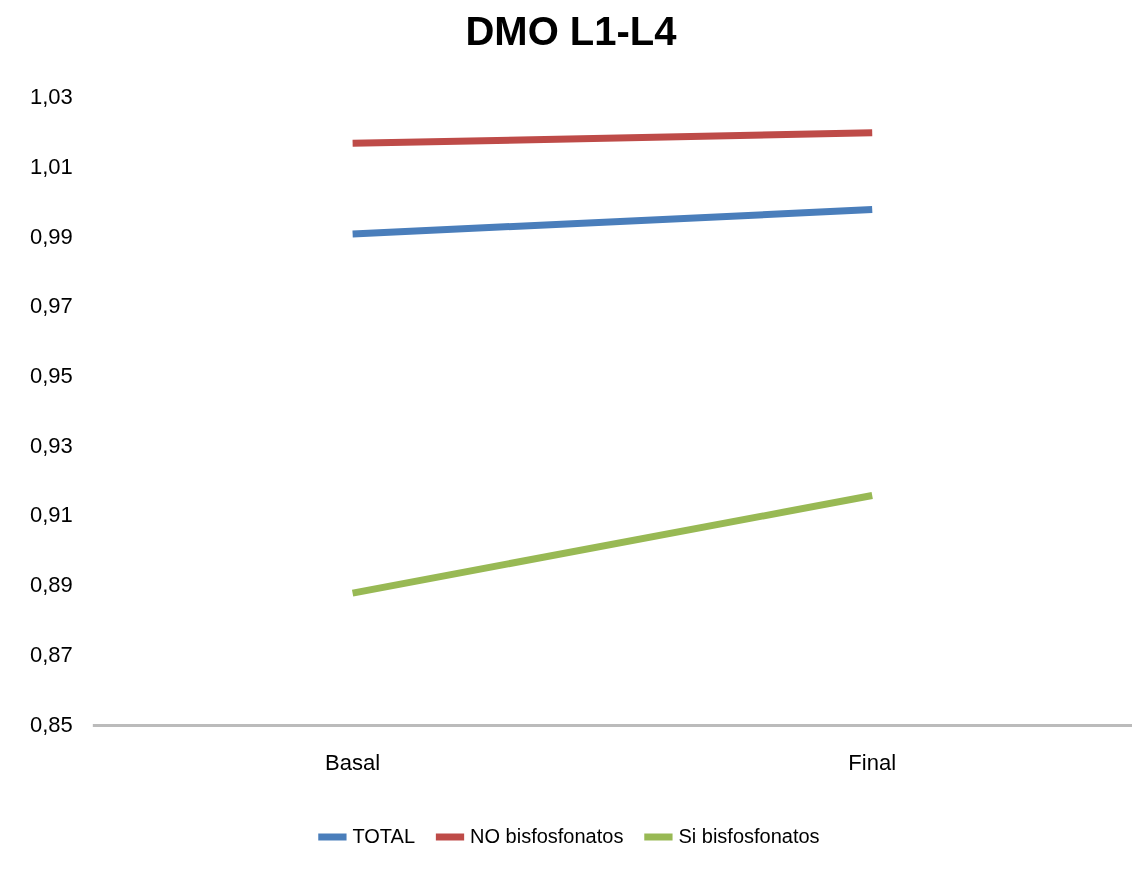 This screenshot has height=877, width=1132. I want to click on y-tick-label: 0,97, so click(51, 306).